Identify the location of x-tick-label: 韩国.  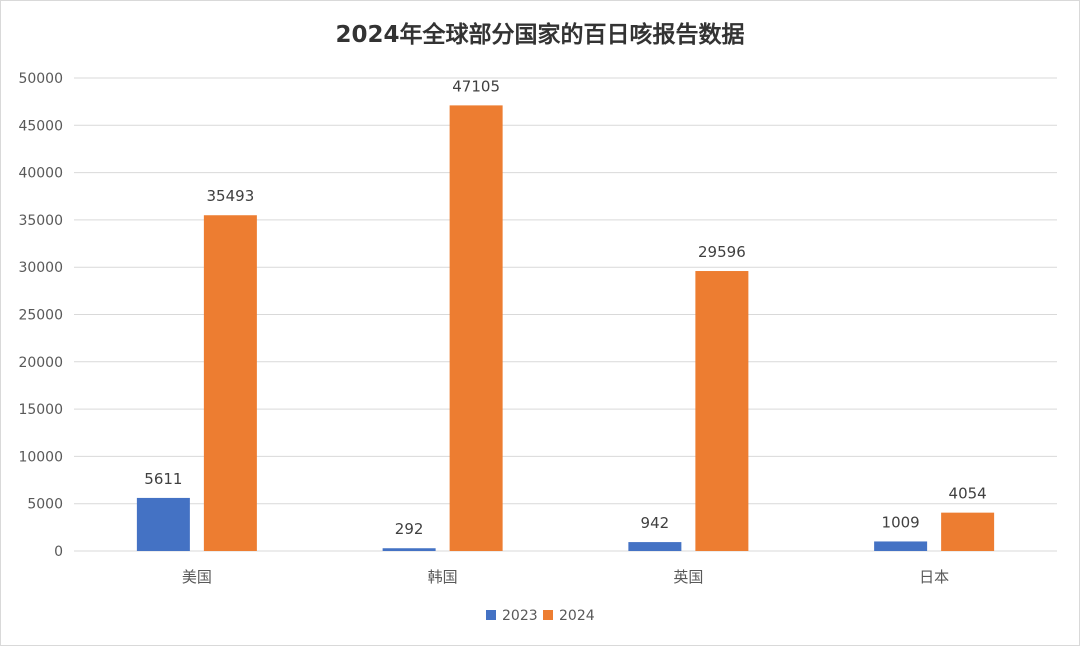
(443, 577).